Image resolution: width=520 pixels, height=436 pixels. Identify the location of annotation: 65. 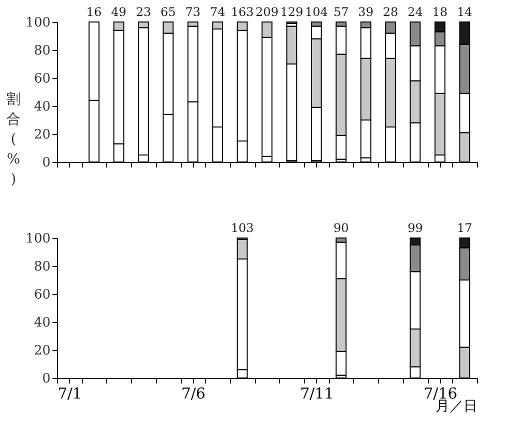
(168, 12).